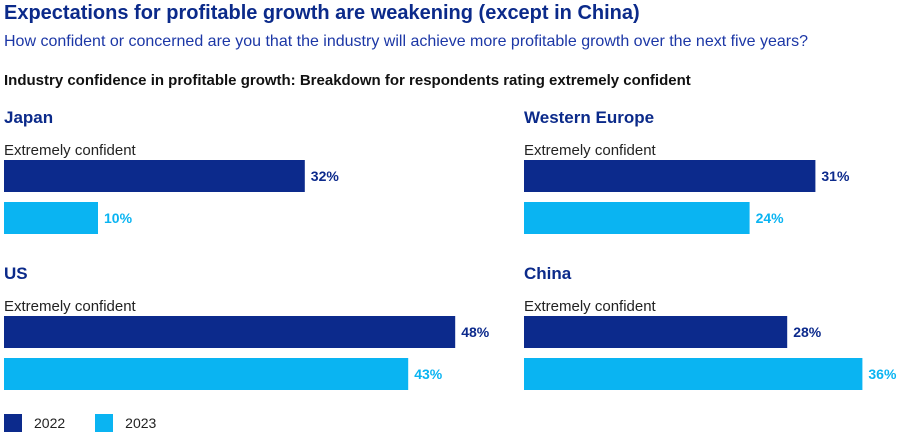 Image resolution: width=900 pixels, height=438 pixels. I want to click on region-title-japan: Japan, so click(28, 117).